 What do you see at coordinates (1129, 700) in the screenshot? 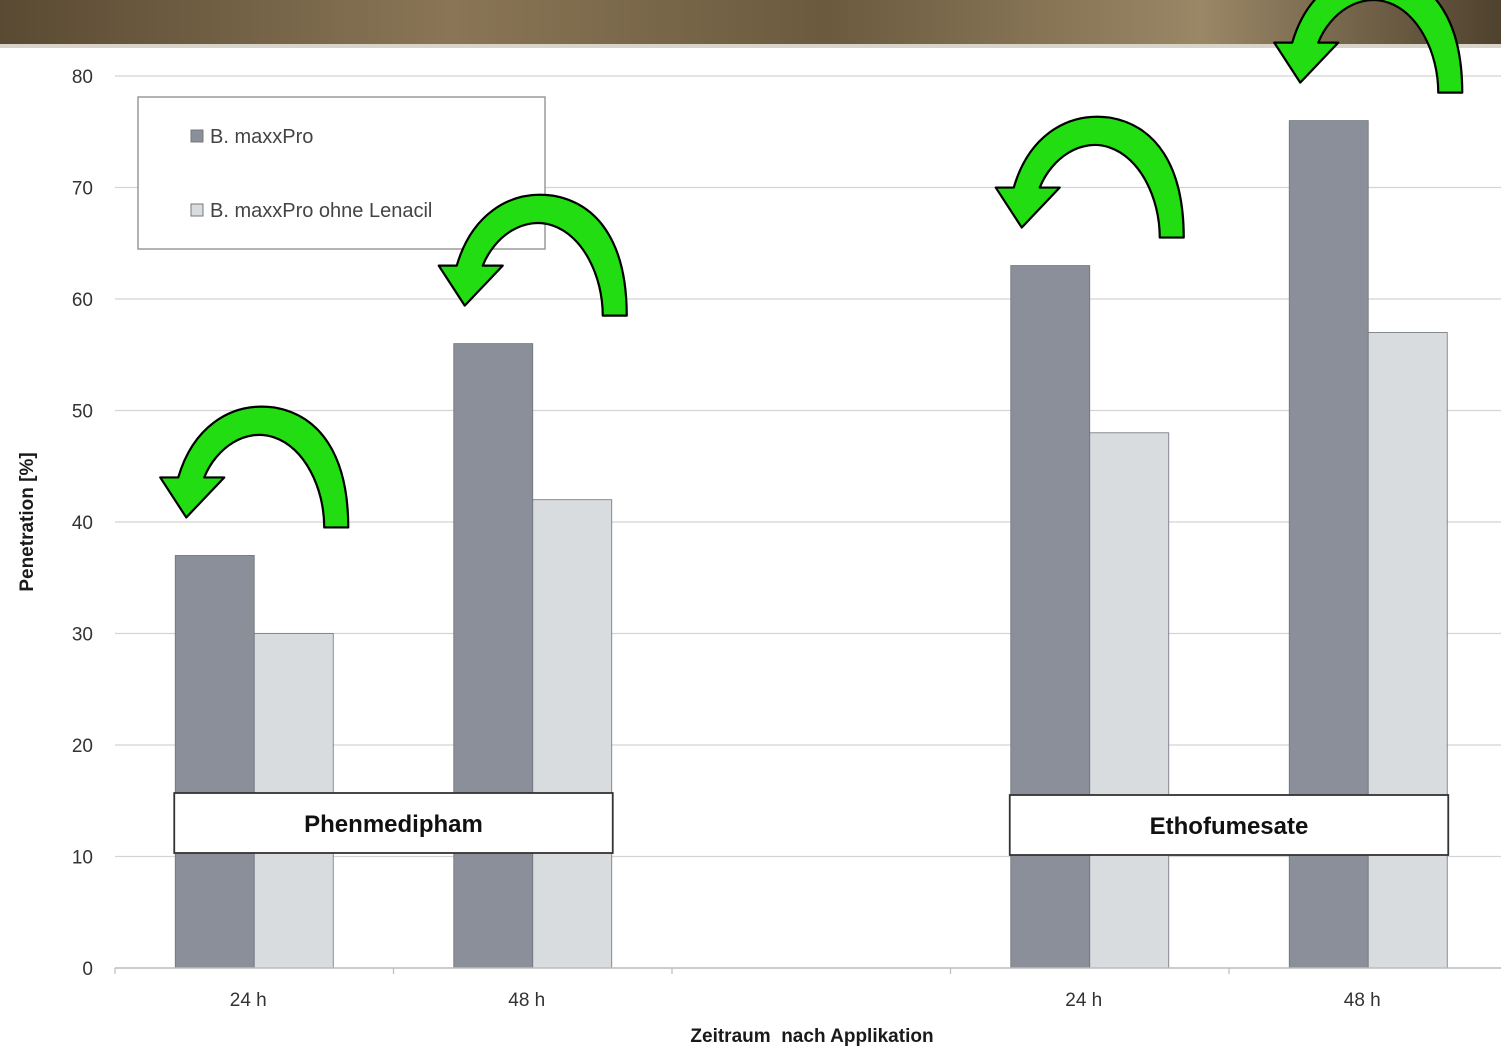
I see `bar-series1-cat3` at bounding box center [1129, 700].